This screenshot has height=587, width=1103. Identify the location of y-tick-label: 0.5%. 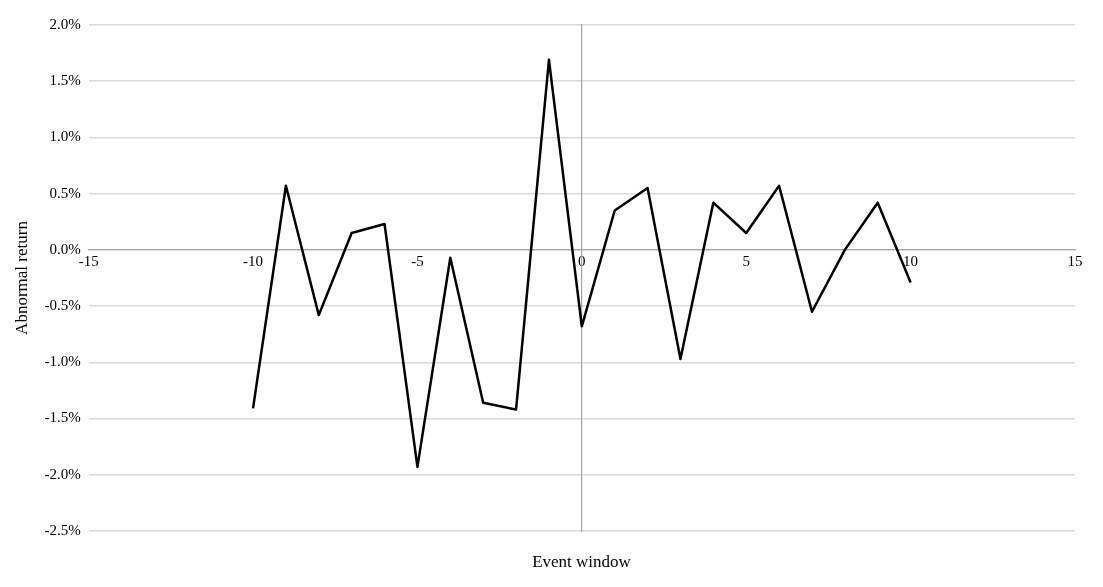
(65, 192).